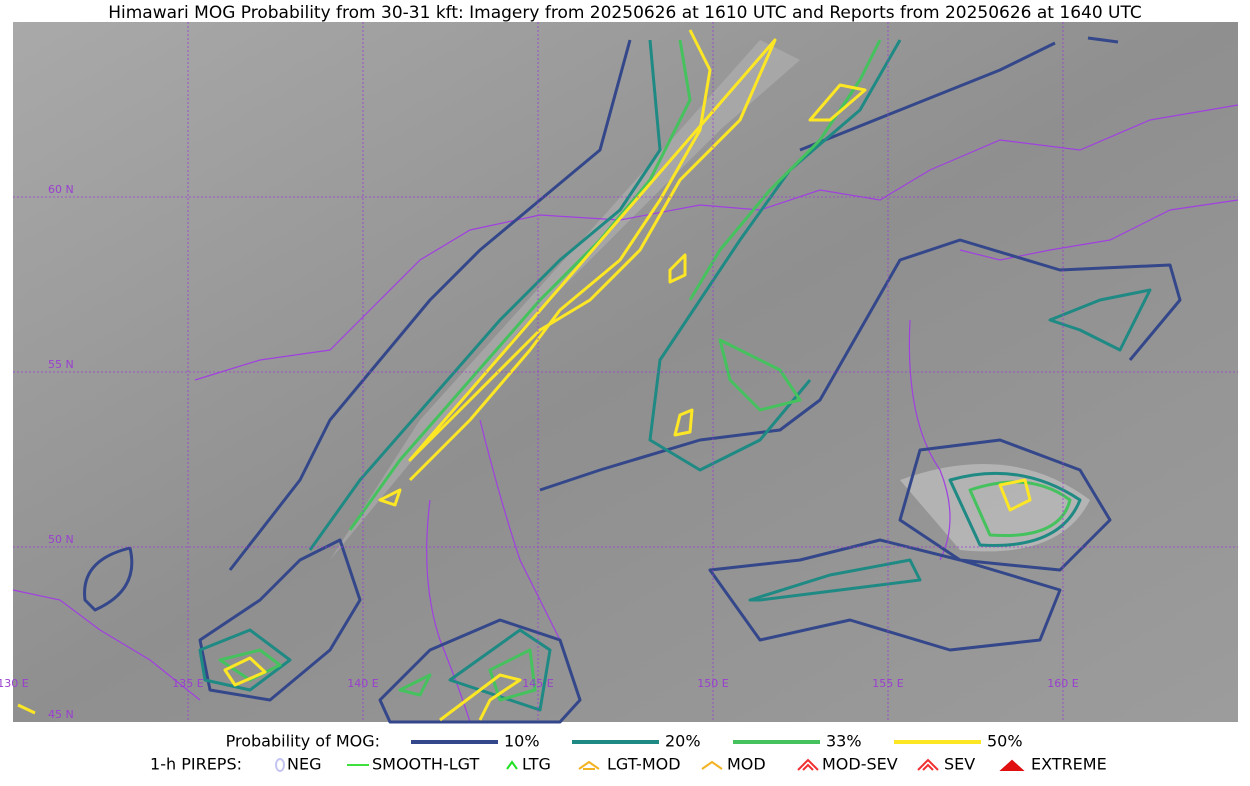 Image resolution: width=1250 pixels, height=786 pixels. Describe the element at coordinates (61, 189) in the screenshot. I see `latitude-label: 60 N` at that location.